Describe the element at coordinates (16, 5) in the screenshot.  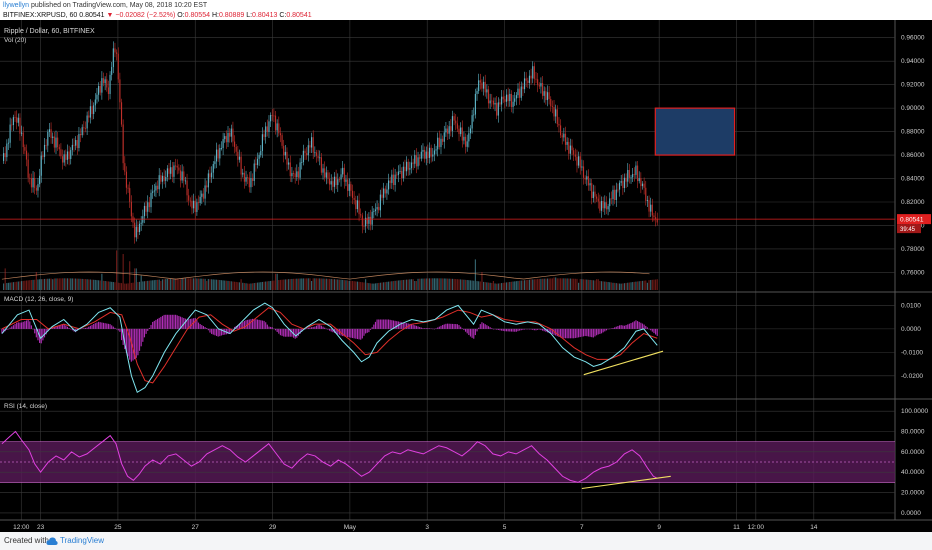
I see `author-link: llywellyn` at that location.